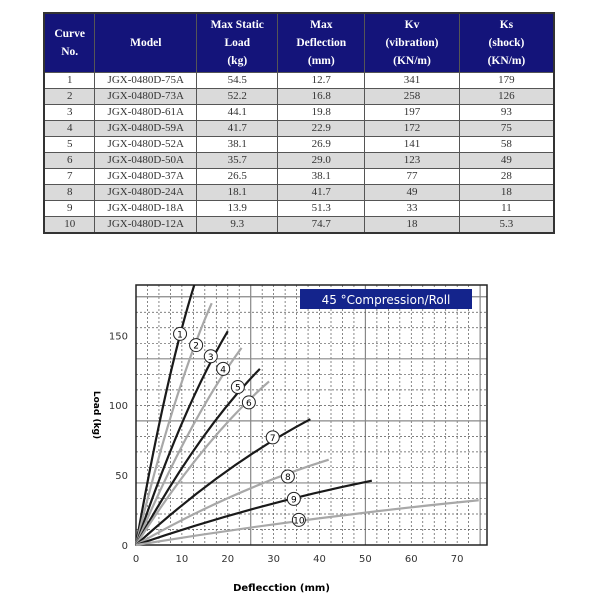 This screenshot has height=600, width=600. I want to click on y-tick-label: 0, so click(125, 546).